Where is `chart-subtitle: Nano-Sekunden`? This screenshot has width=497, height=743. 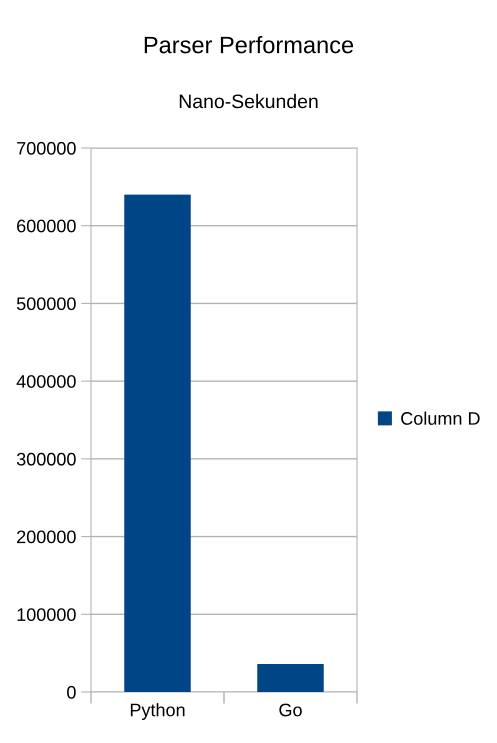 chart-subtitle: Nano-Sekunden is located at coordinates (249, 101).